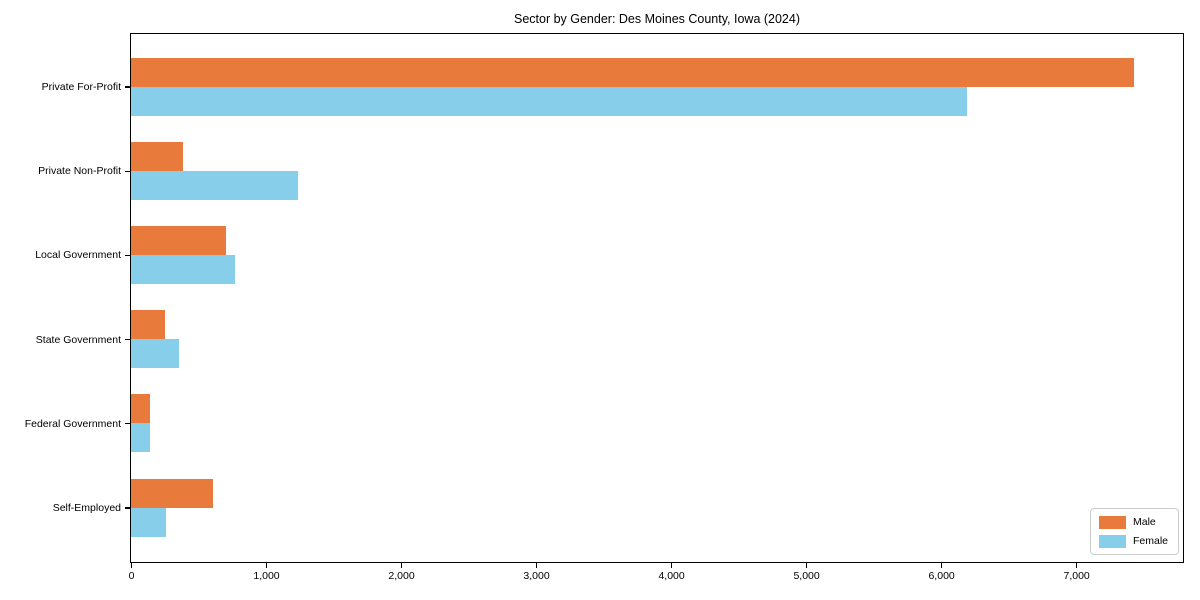 The width and height of the screenshot is (1200, 600). Describe the element at coordinates (266, 576) in the screenshot. I see `x-tick-label: 1,000` at that location.